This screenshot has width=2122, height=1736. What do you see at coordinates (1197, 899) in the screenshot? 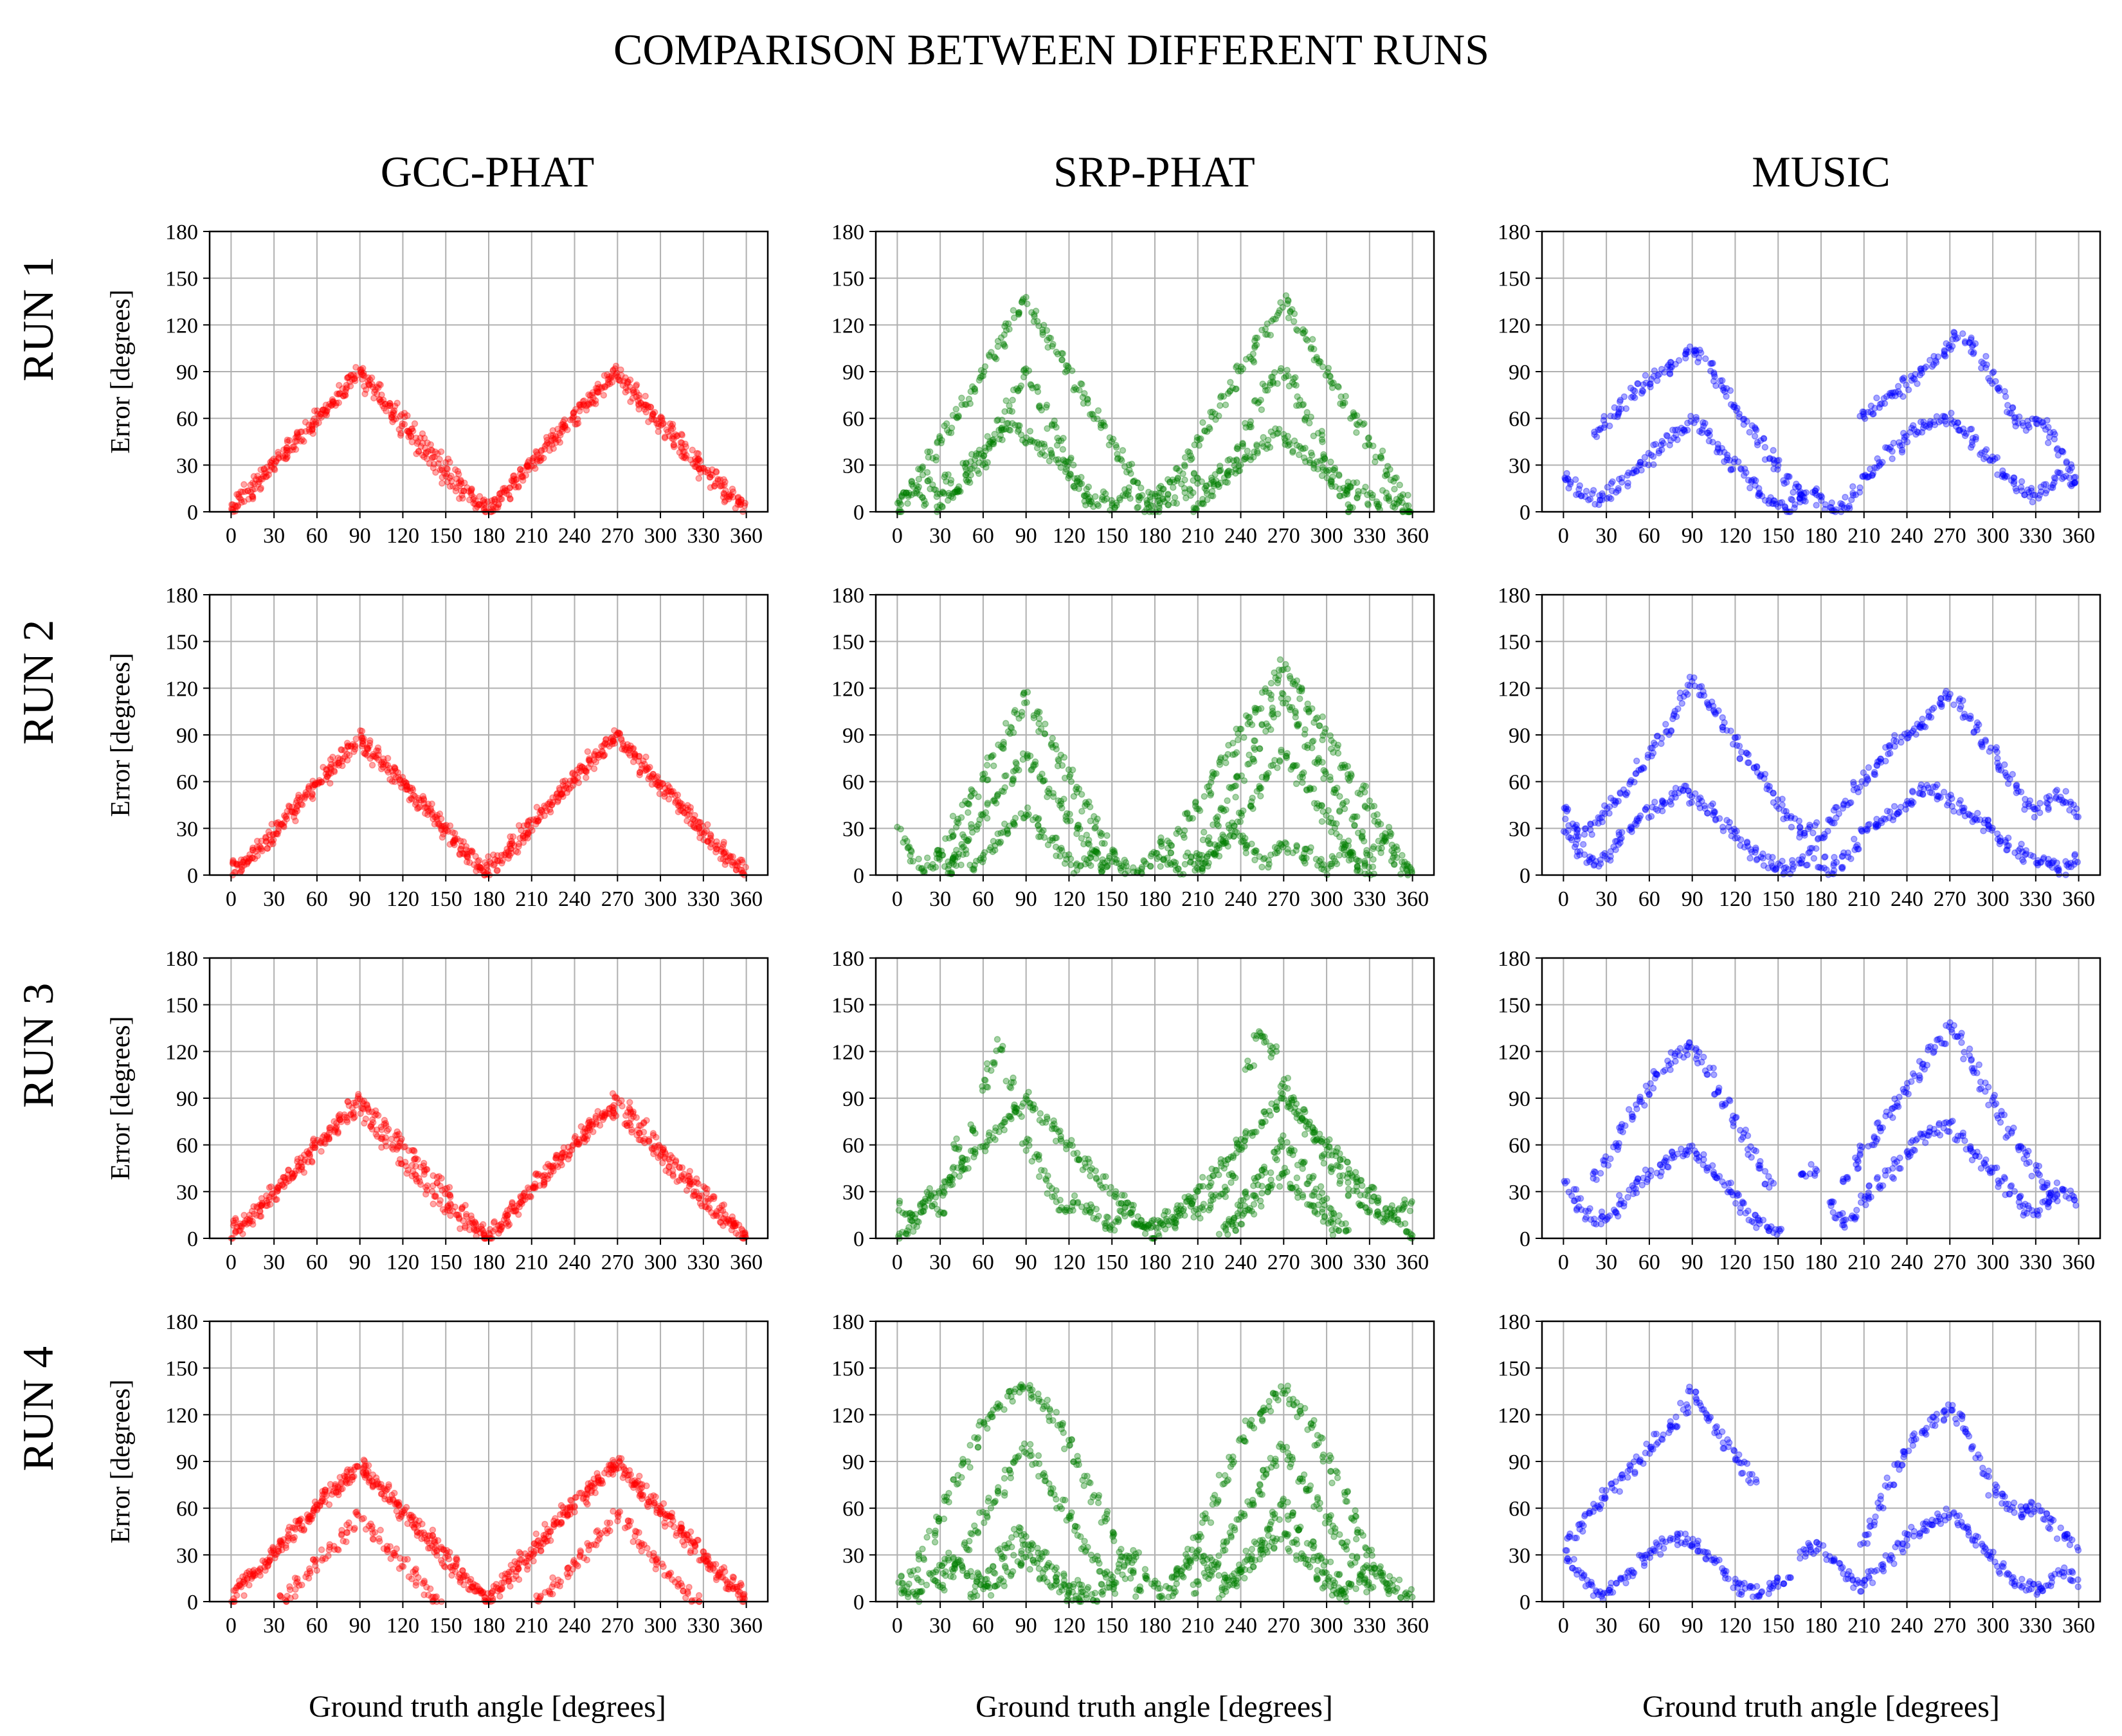
I see `x-tick-label: 210` at bounding box center [1197, 899].